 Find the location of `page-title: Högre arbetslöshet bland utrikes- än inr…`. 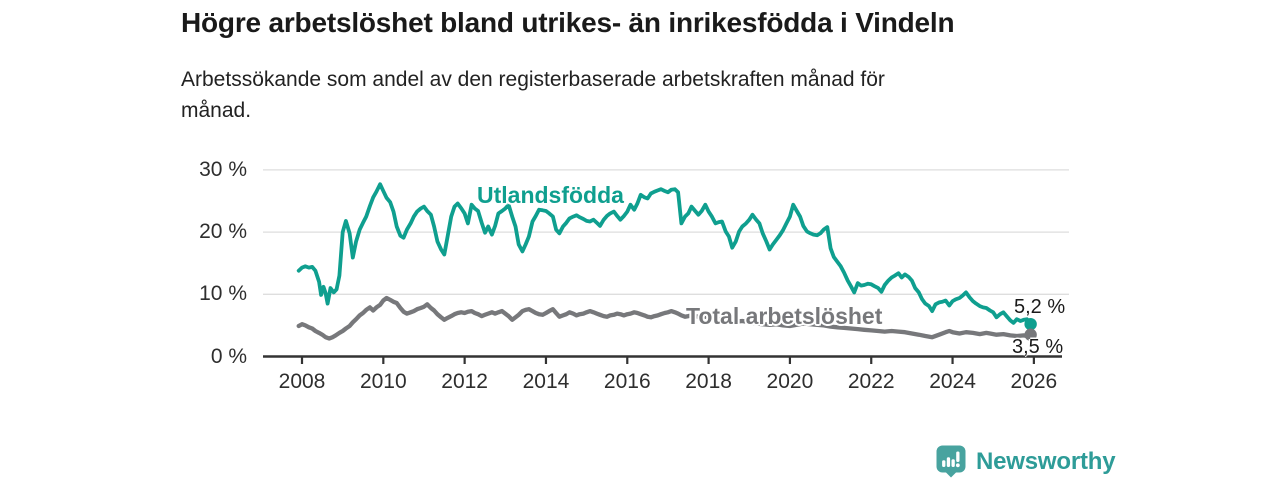

page-title: Högre arbetslöshet bland utrikes- än inr… is located at coordinates (568, 22).